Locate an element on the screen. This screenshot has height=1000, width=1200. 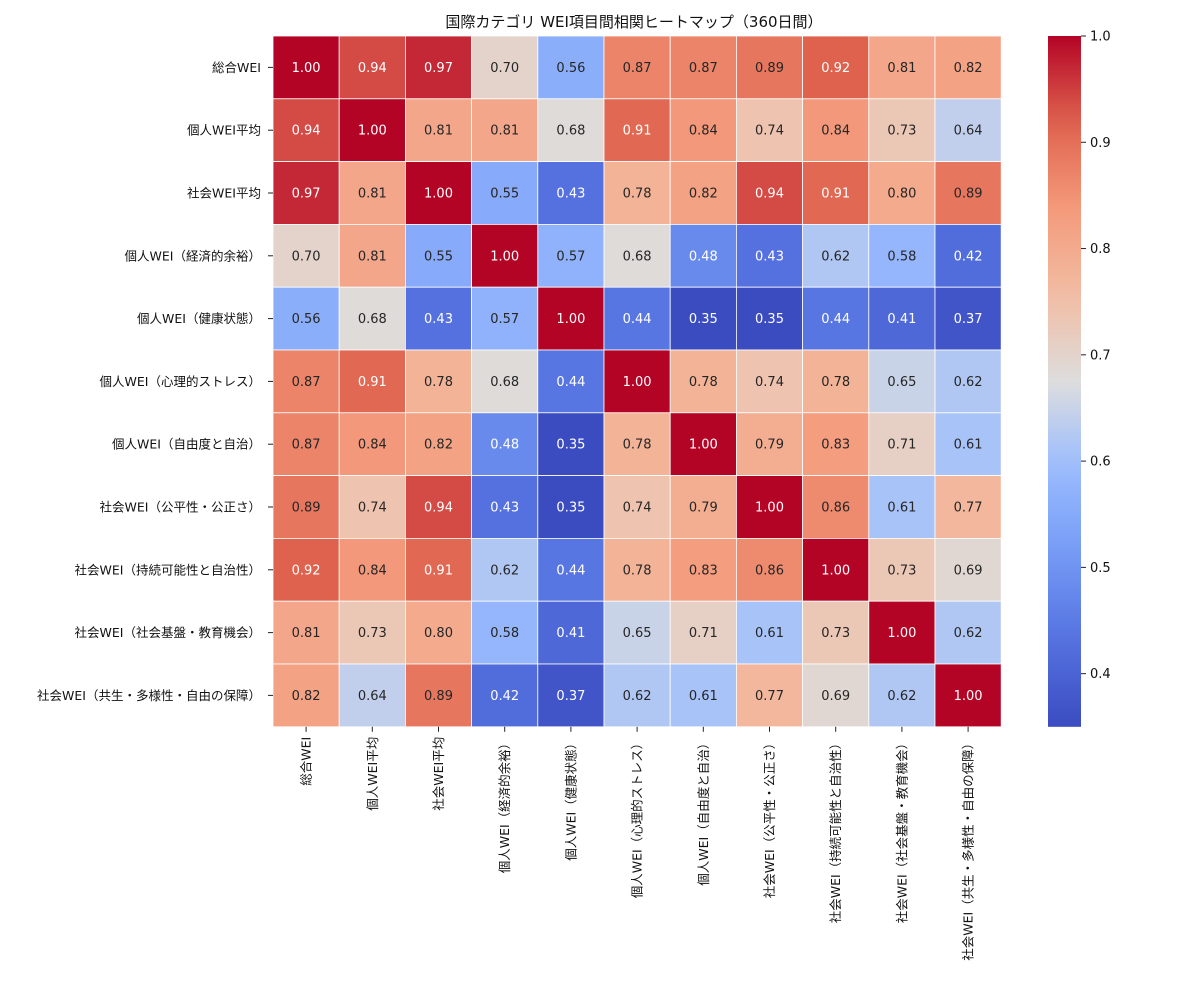
y-tick-label: 社会WEI（共生・多様性・自由の保障） is located at coordinates (149, 695).